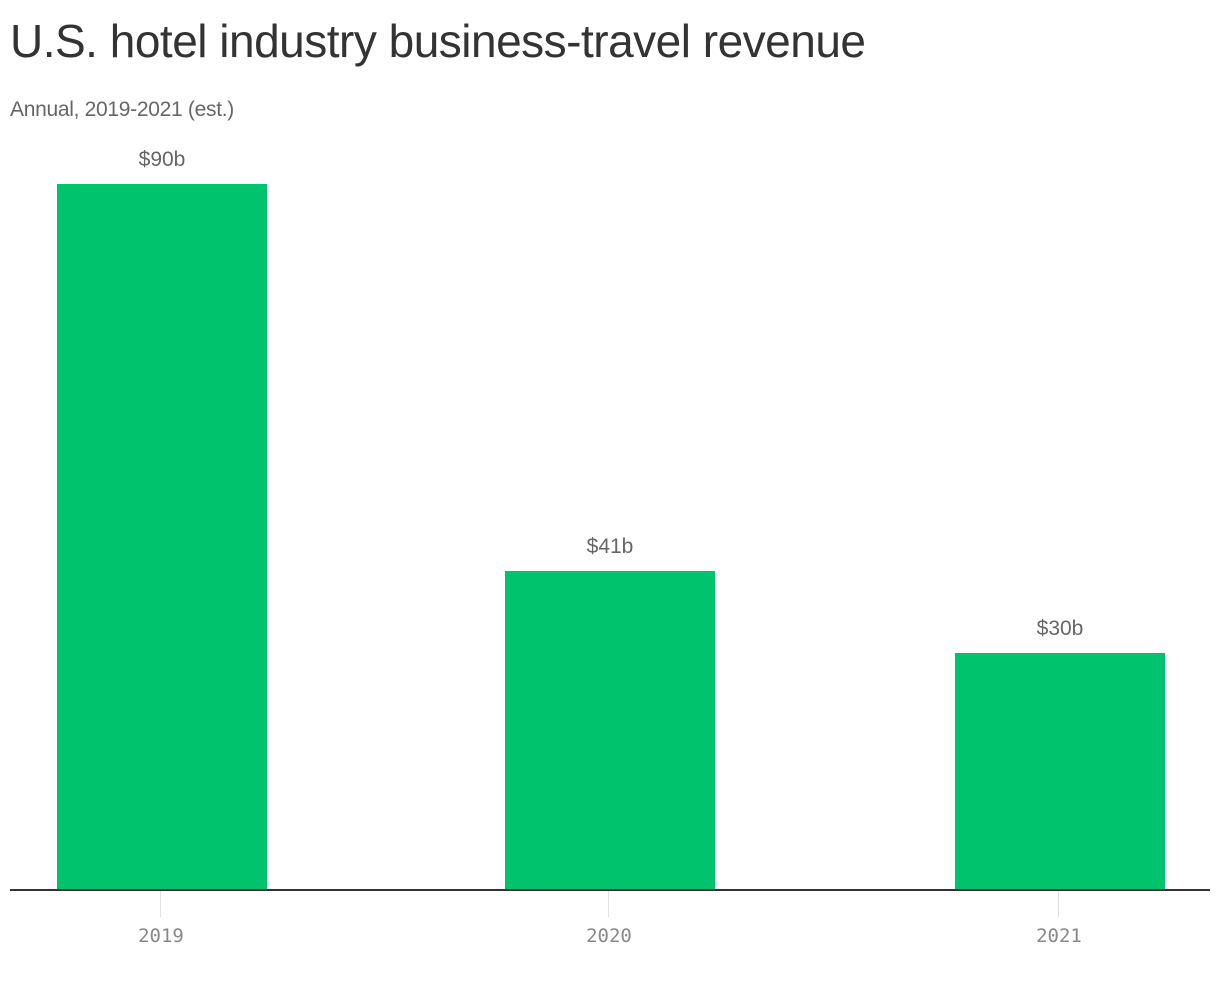 This screenshot has height=1006, width=1220. I want to click on bar-value-label-2021: $30b, so click(1060, 628).